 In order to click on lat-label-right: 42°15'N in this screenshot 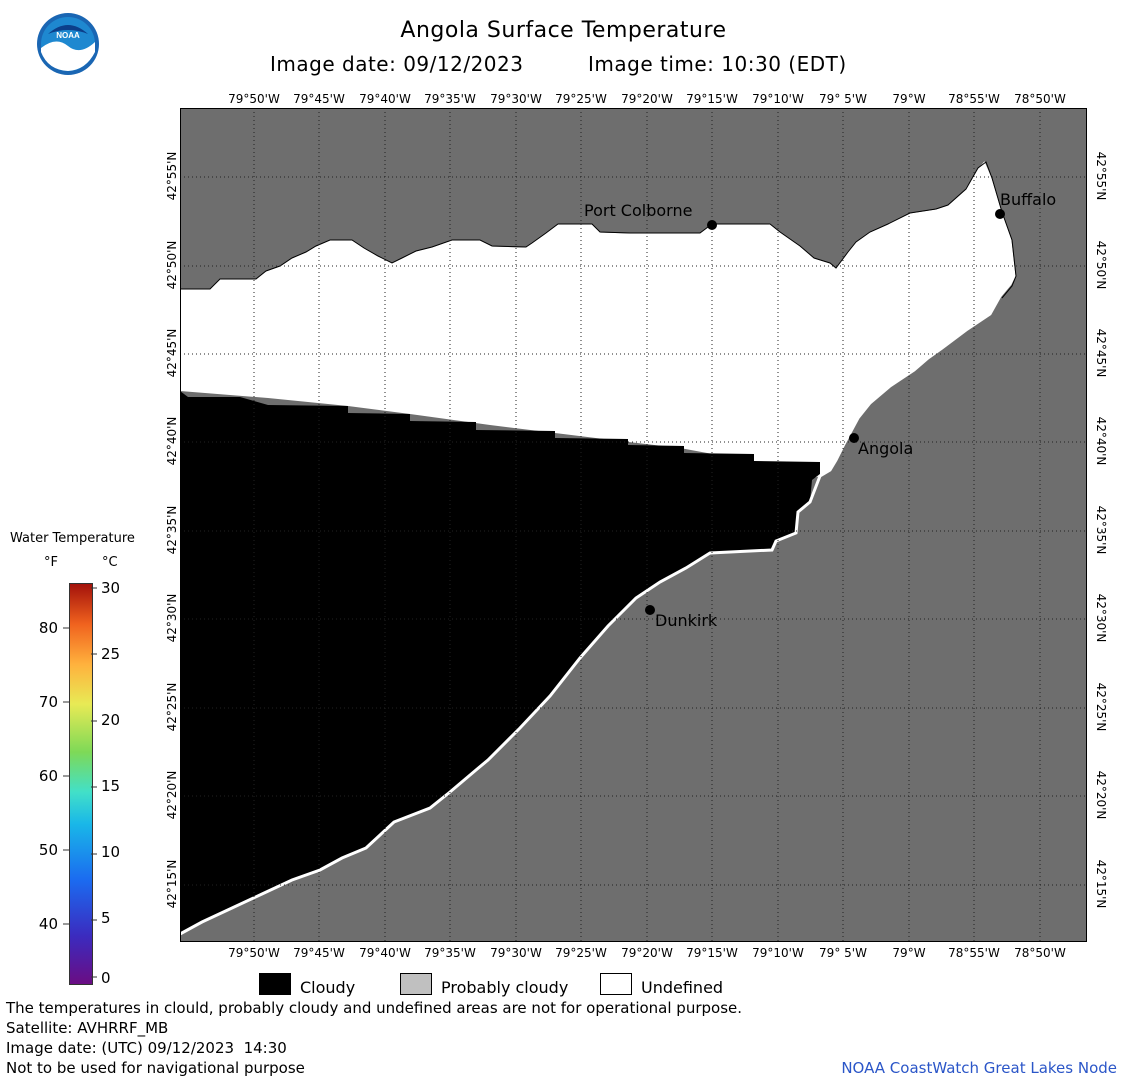, I will do `click(1101, 884)`.